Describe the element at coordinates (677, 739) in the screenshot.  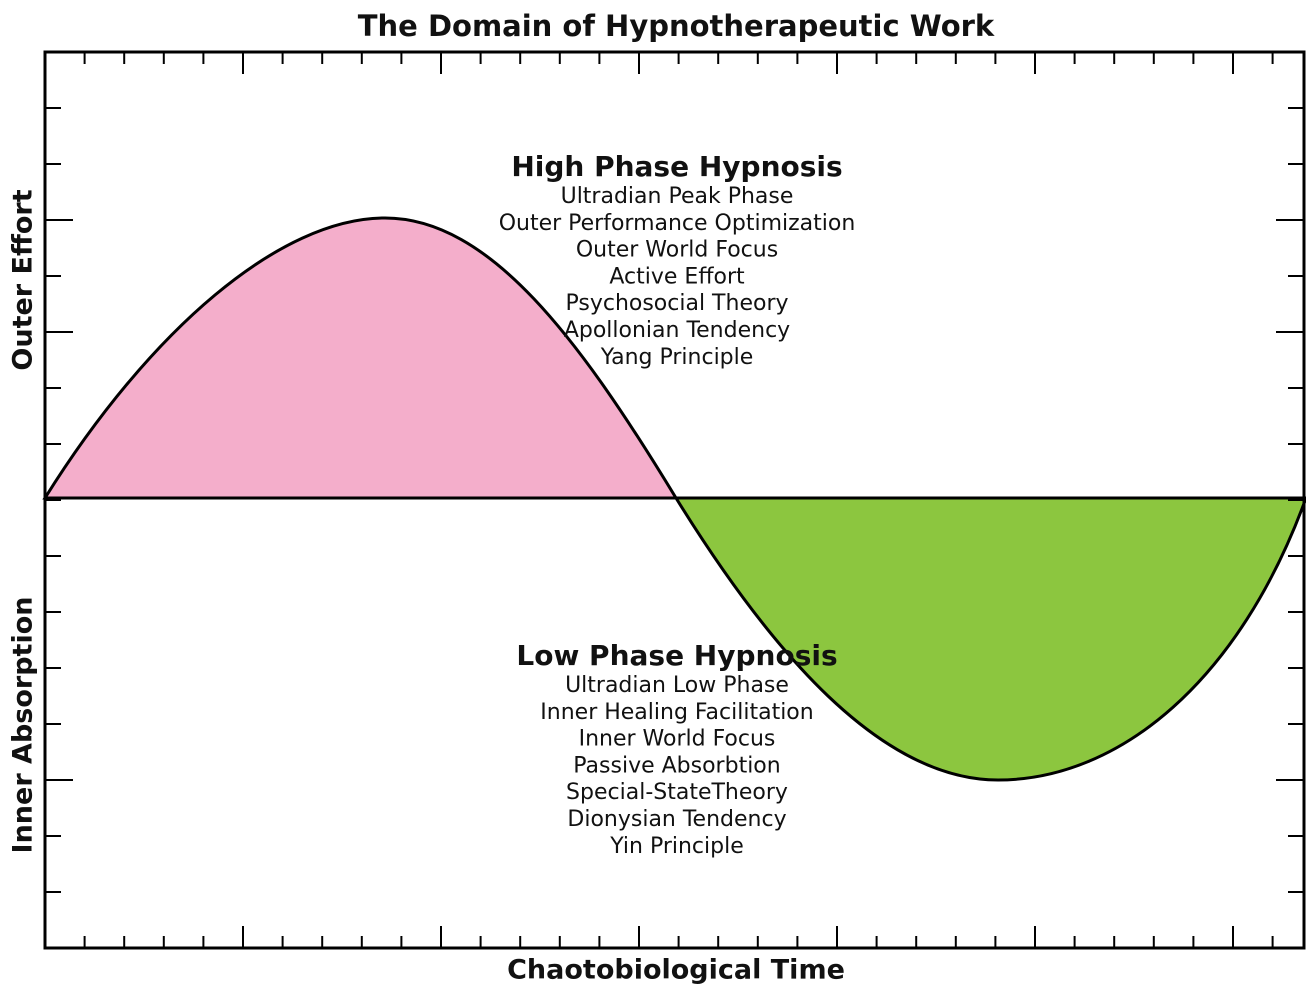
I see `phase-line: Inner World Focus` at that location.